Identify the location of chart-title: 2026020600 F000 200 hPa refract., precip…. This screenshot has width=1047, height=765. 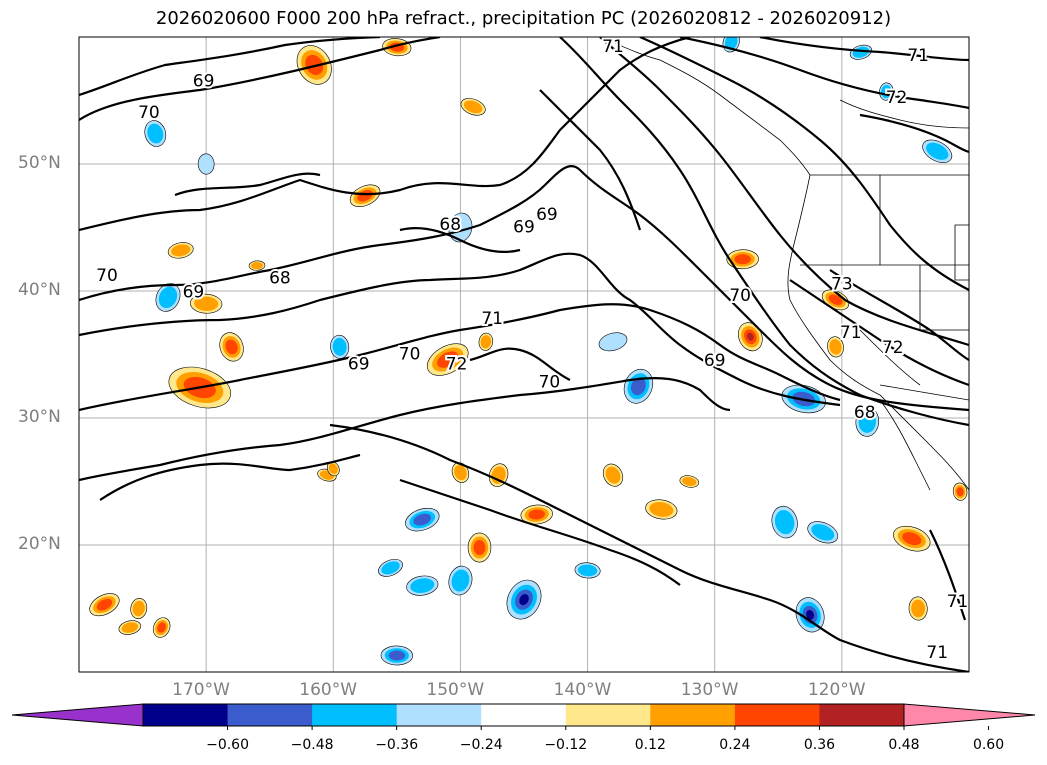
(523, 18).